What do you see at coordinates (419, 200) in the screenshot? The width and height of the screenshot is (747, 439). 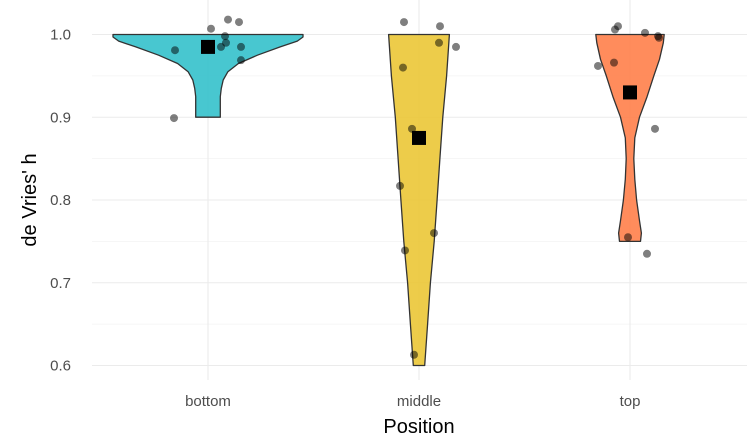 I see `violin-middle` at bounding box center [419, 200].